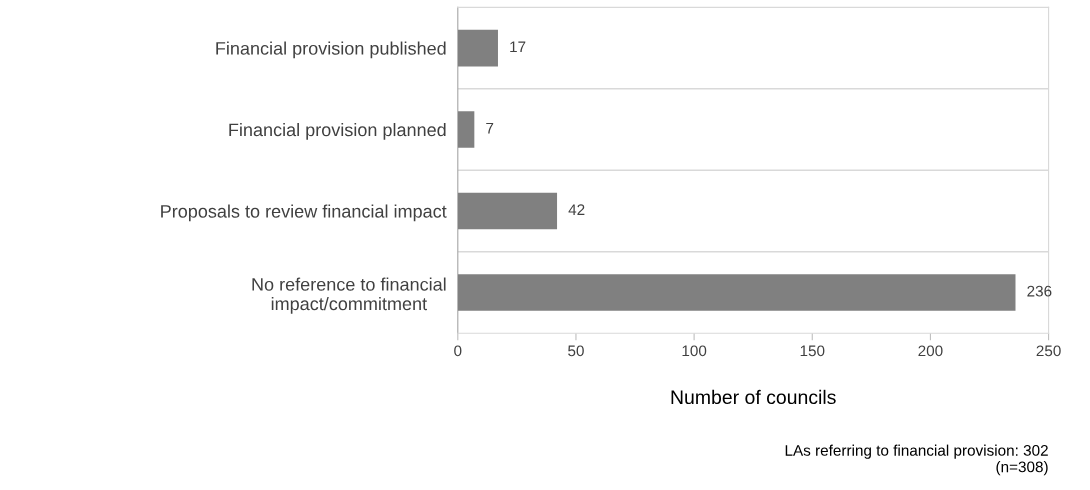 This screenshot has width=1090, height=490. I want to click on text: LAs referring to financial provision: 302 (n=308), so click(916, 460).